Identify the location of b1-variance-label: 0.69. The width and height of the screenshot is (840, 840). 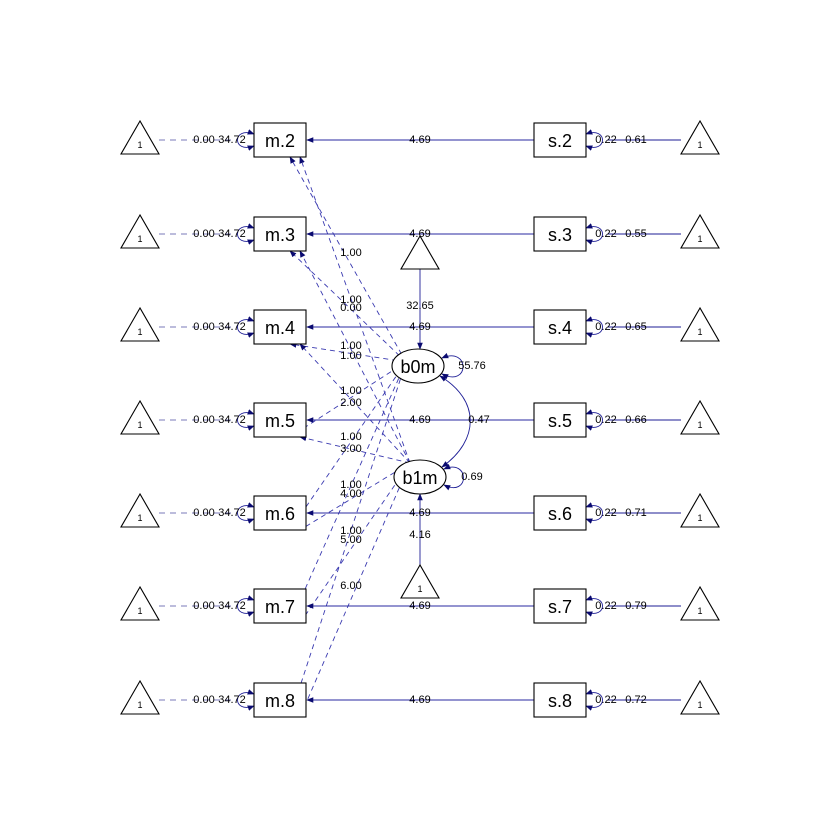
(471, 477).